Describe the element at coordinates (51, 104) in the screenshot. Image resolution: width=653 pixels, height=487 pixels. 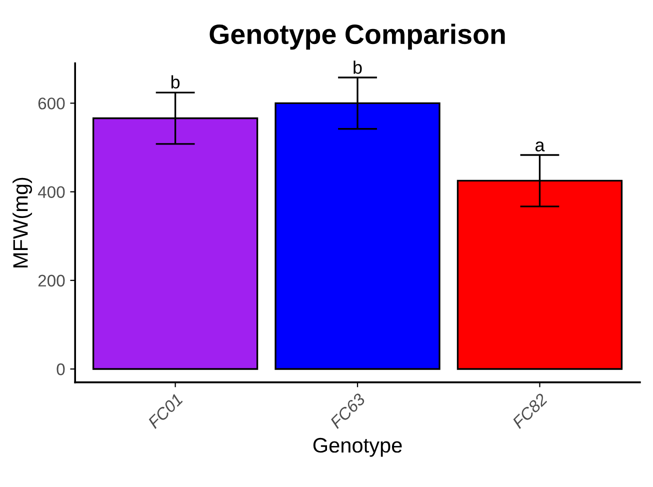
I see `y-tick-label: 600` at that location.